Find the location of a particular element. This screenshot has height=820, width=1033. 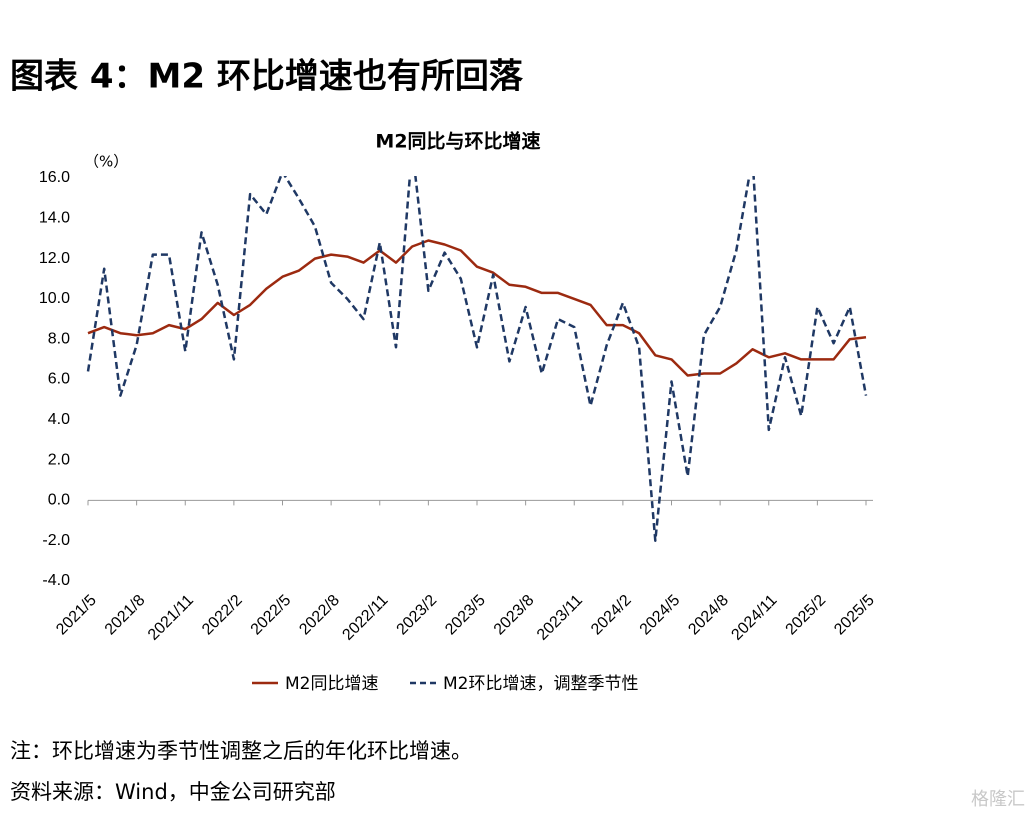

x-tick-label: 2023/5 is located at coordinates (465, 615).